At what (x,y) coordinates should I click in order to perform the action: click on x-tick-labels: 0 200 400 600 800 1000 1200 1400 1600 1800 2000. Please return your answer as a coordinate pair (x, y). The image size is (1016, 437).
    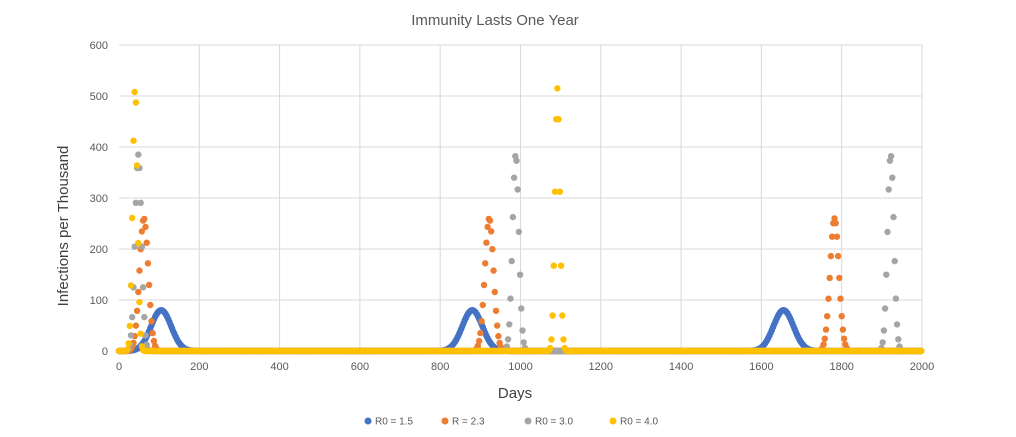
    Looking at the image, I should click on (525, 367).